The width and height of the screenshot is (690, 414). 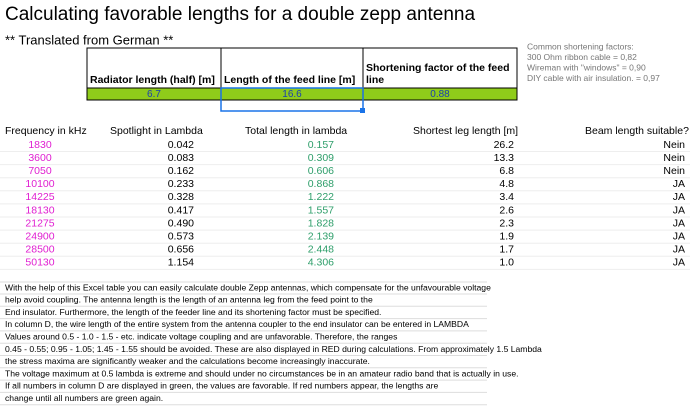 I want to click on cell: 1.7, so click(x=506, y=250).